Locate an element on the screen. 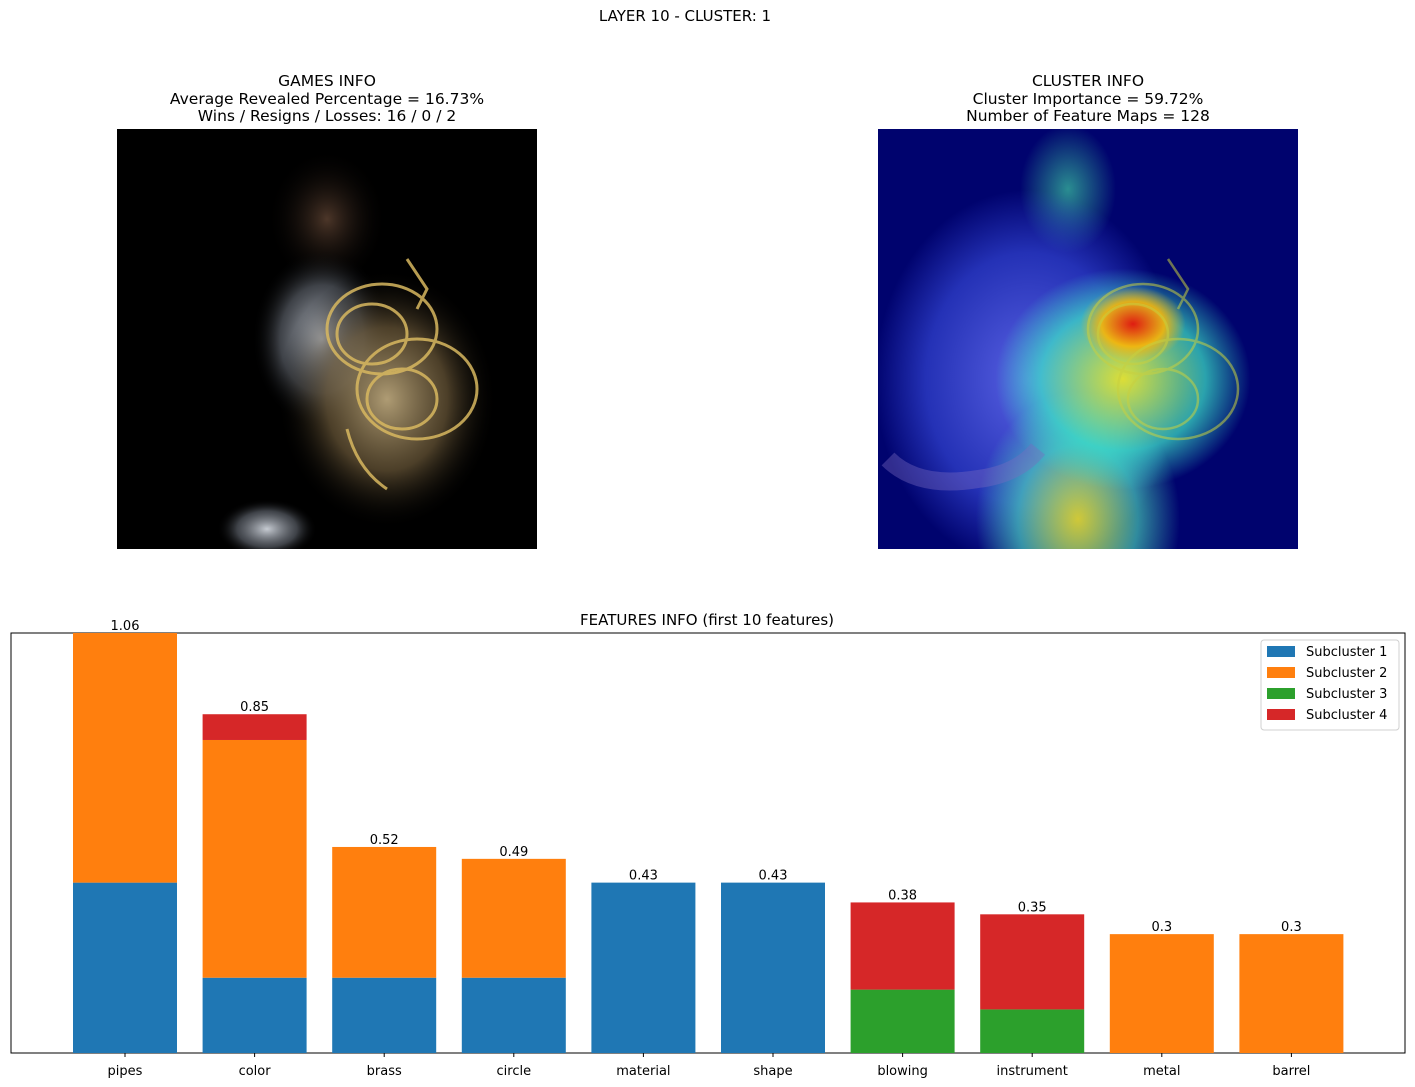 This screenshot has width=1415, height=1087. cluster-info-heading: CLUSTER INFO is located at coordinates (1088, 81).